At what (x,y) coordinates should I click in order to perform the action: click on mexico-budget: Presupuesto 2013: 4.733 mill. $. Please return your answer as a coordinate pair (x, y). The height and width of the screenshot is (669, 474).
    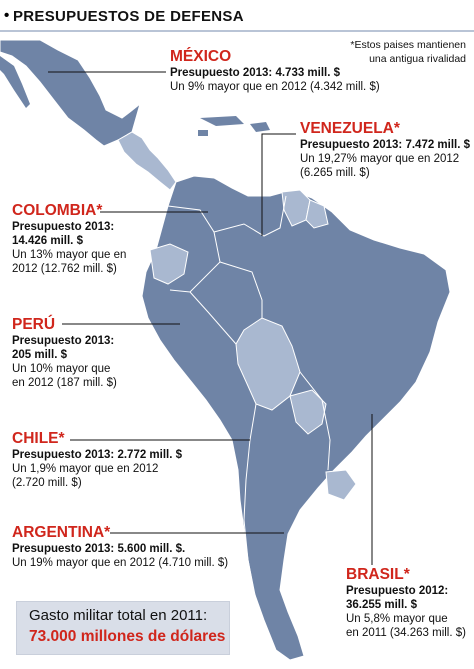
    Looking at the image, I should click on (255, 73).